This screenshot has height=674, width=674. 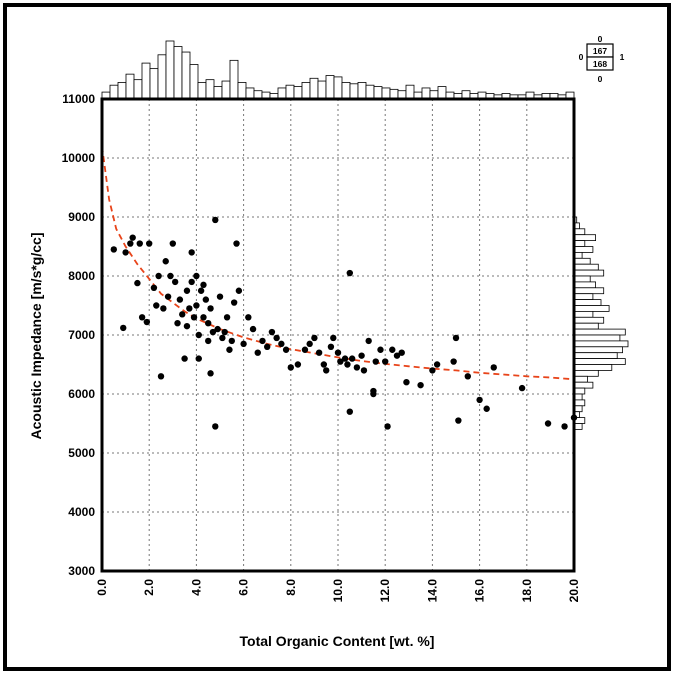 I want to click on x-tick-label: 18.0, so click(x=527, y=591).